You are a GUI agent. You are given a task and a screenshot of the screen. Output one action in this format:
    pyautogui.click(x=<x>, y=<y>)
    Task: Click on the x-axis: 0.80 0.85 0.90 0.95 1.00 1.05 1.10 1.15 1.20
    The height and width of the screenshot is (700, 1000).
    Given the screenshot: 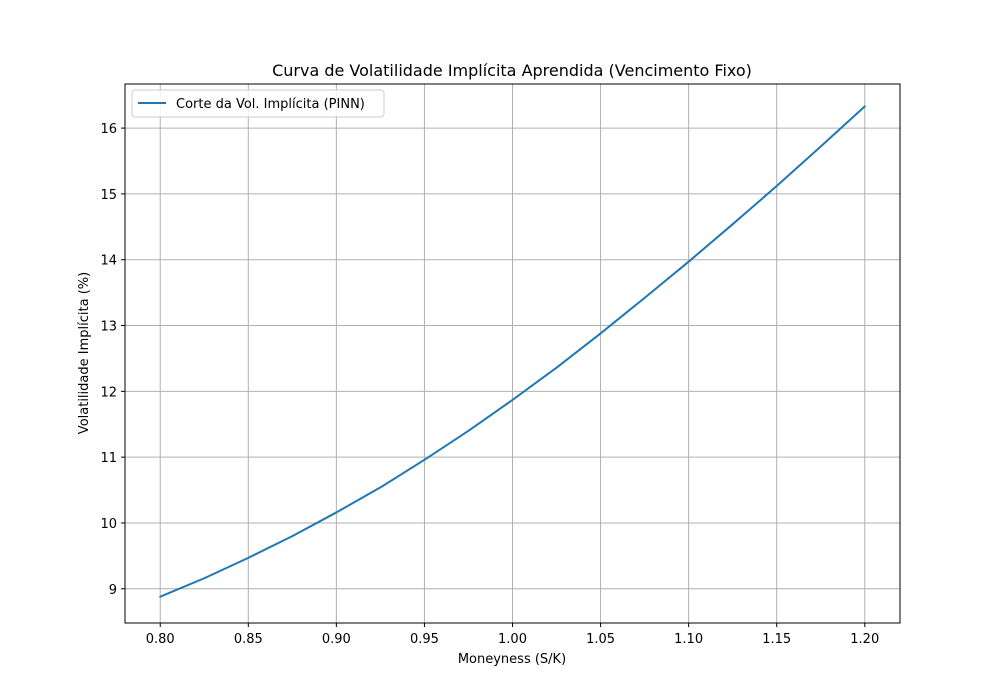 What is the action you would take?
    pyautogui.click(x=512, y=635)
    